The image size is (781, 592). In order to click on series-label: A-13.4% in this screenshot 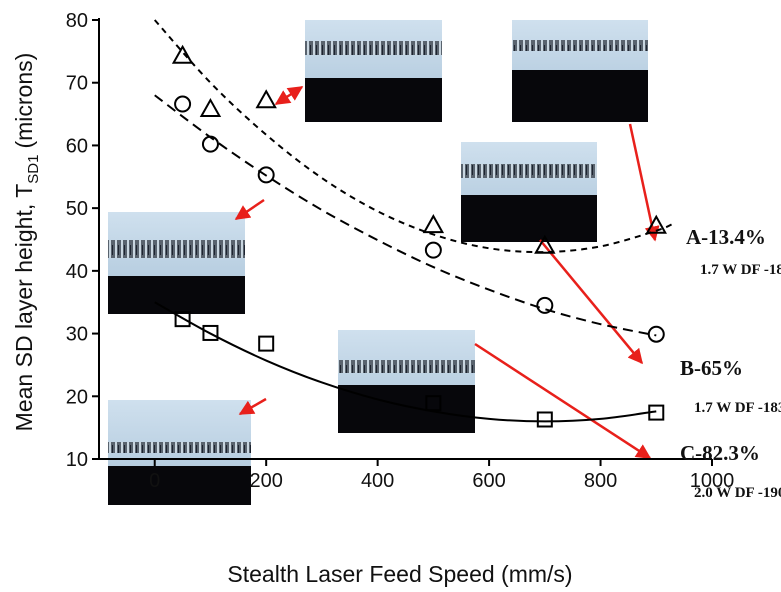, I will do `click(726, 237)`.